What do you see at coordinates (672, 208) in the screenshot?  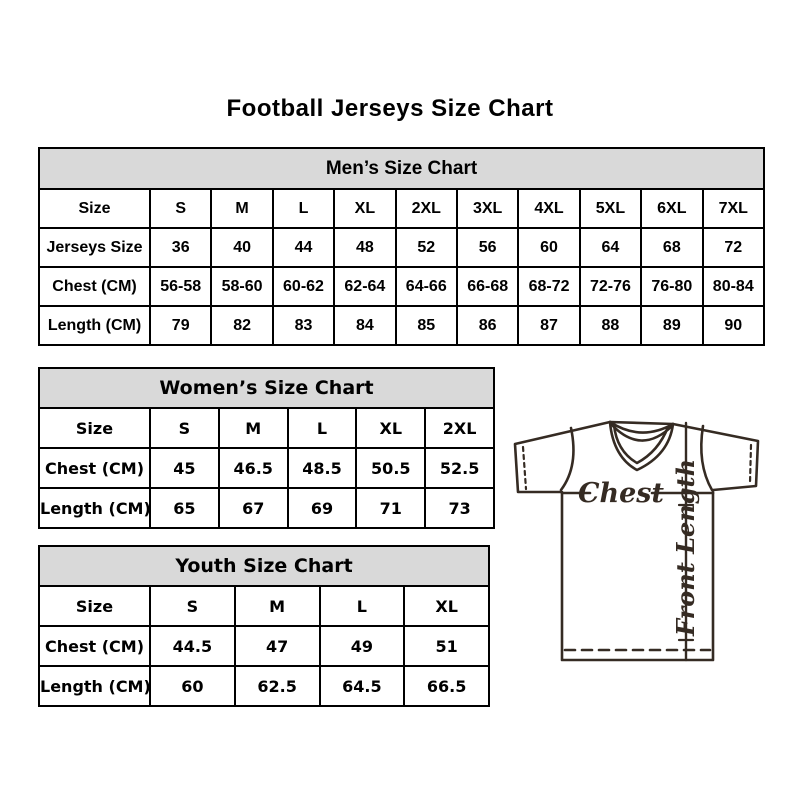 I see `size-value-cell: 6XL` at bounding box center [672, 208].